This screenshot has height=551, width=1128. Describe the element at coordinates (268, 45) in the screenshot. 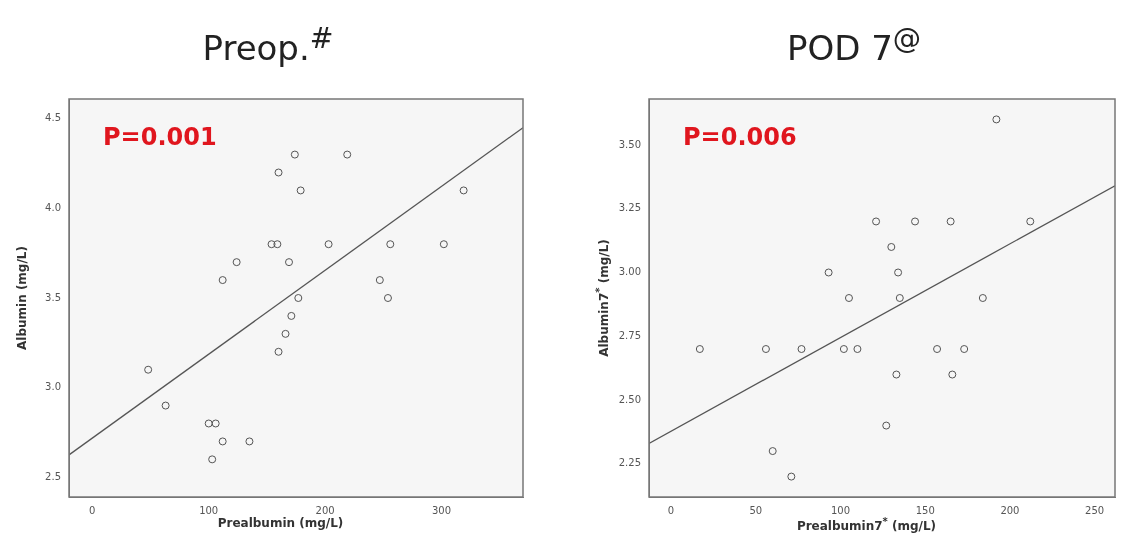

I see `chart-title: Preop.$^{#}$` at that location.